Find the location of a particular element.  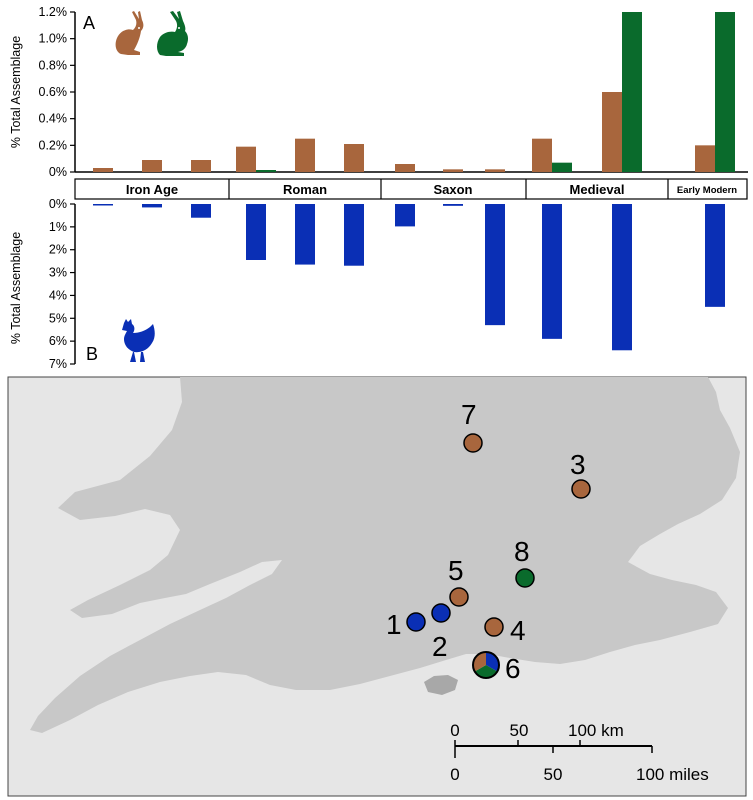

site-label-6: 6 is located at coordinates (513, 668).